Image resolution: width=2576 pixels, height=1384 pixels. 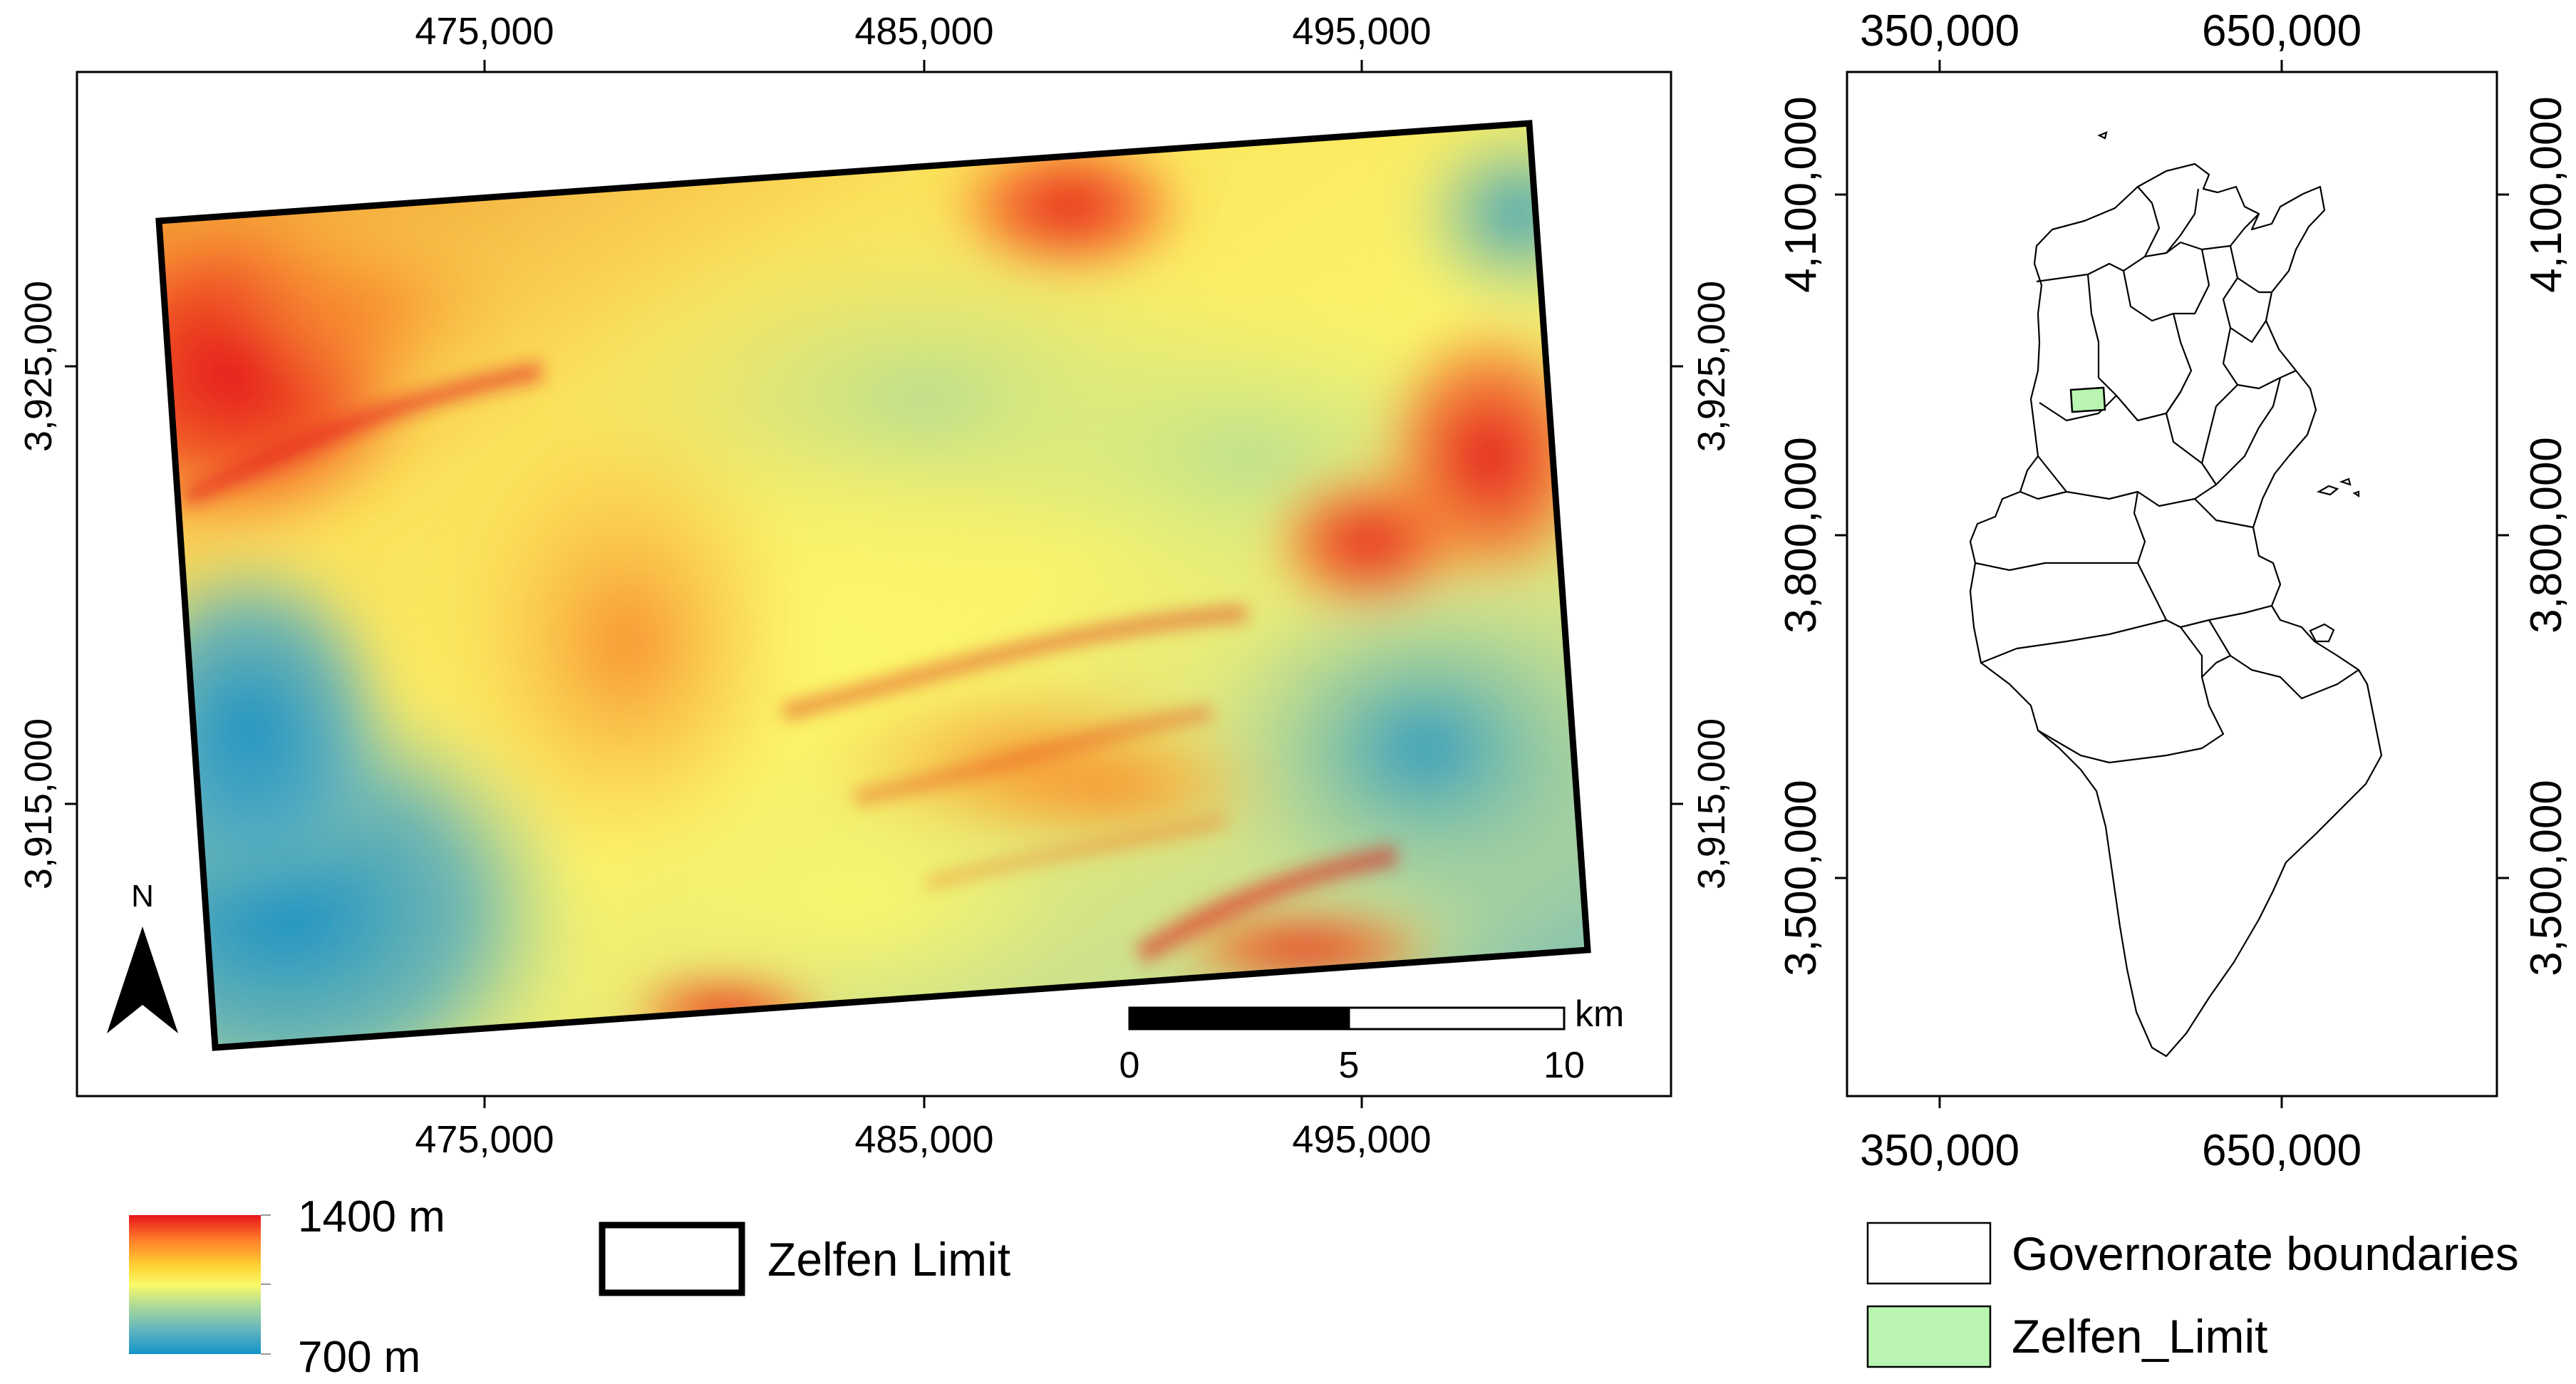 I want to click on scale-bar-white-segment, so click(x=1457, y=1018).